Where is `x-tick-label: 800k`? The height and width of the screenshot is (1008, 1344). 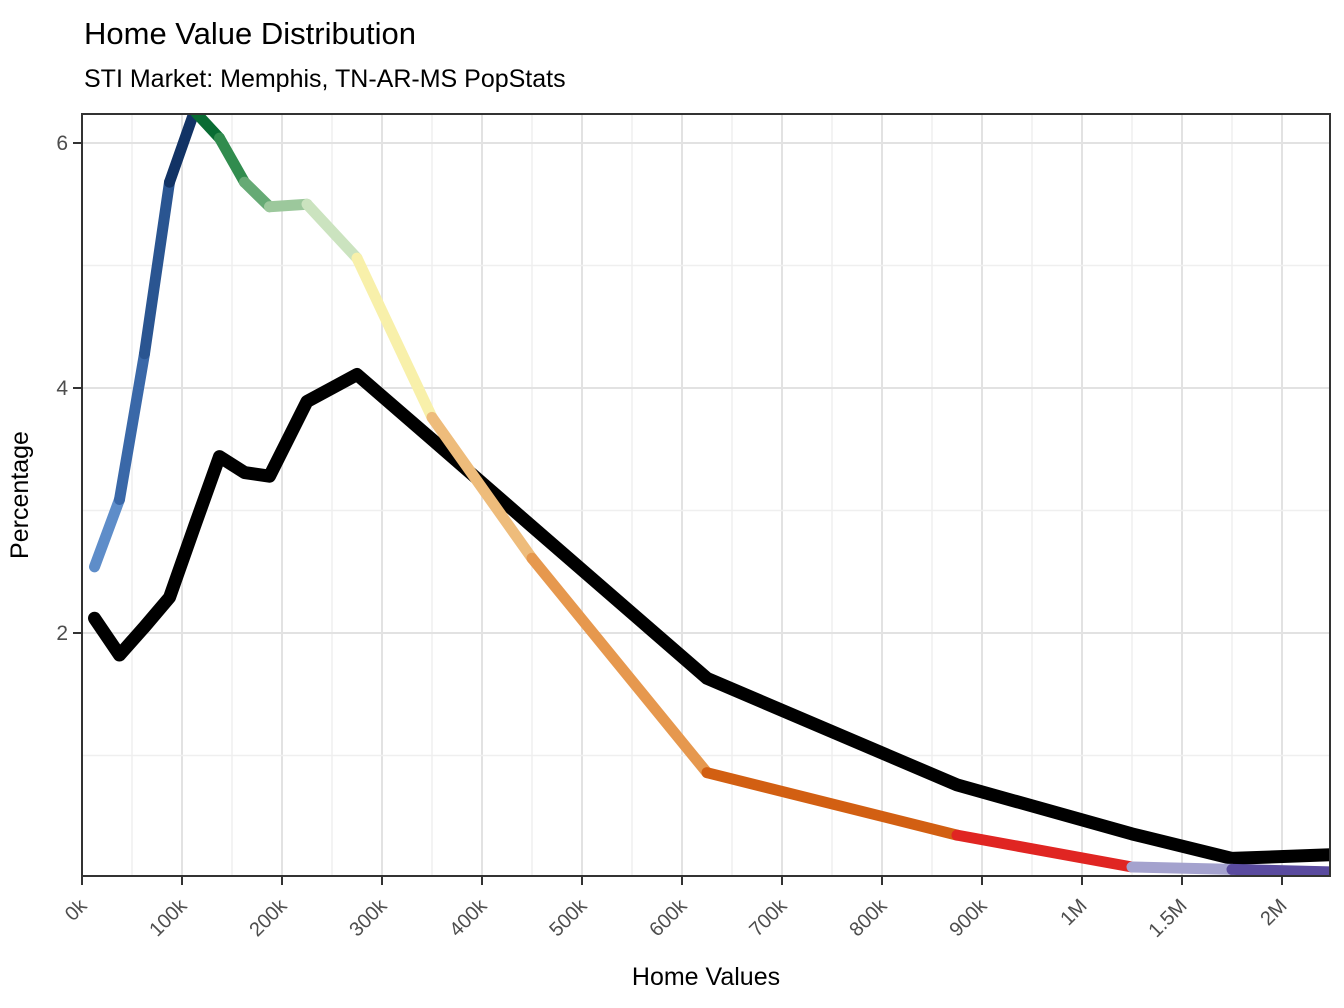
x-tick-label: 800k is located at coordinates (868, 917).